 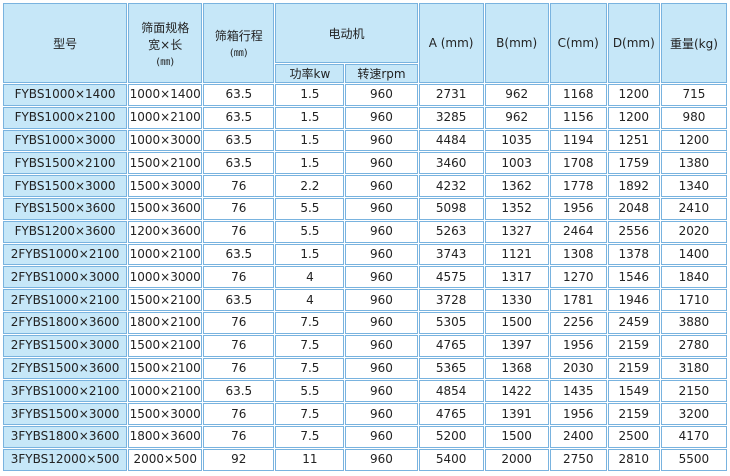 I want to click on table-cell: 1317, so click(x=516, y=277).